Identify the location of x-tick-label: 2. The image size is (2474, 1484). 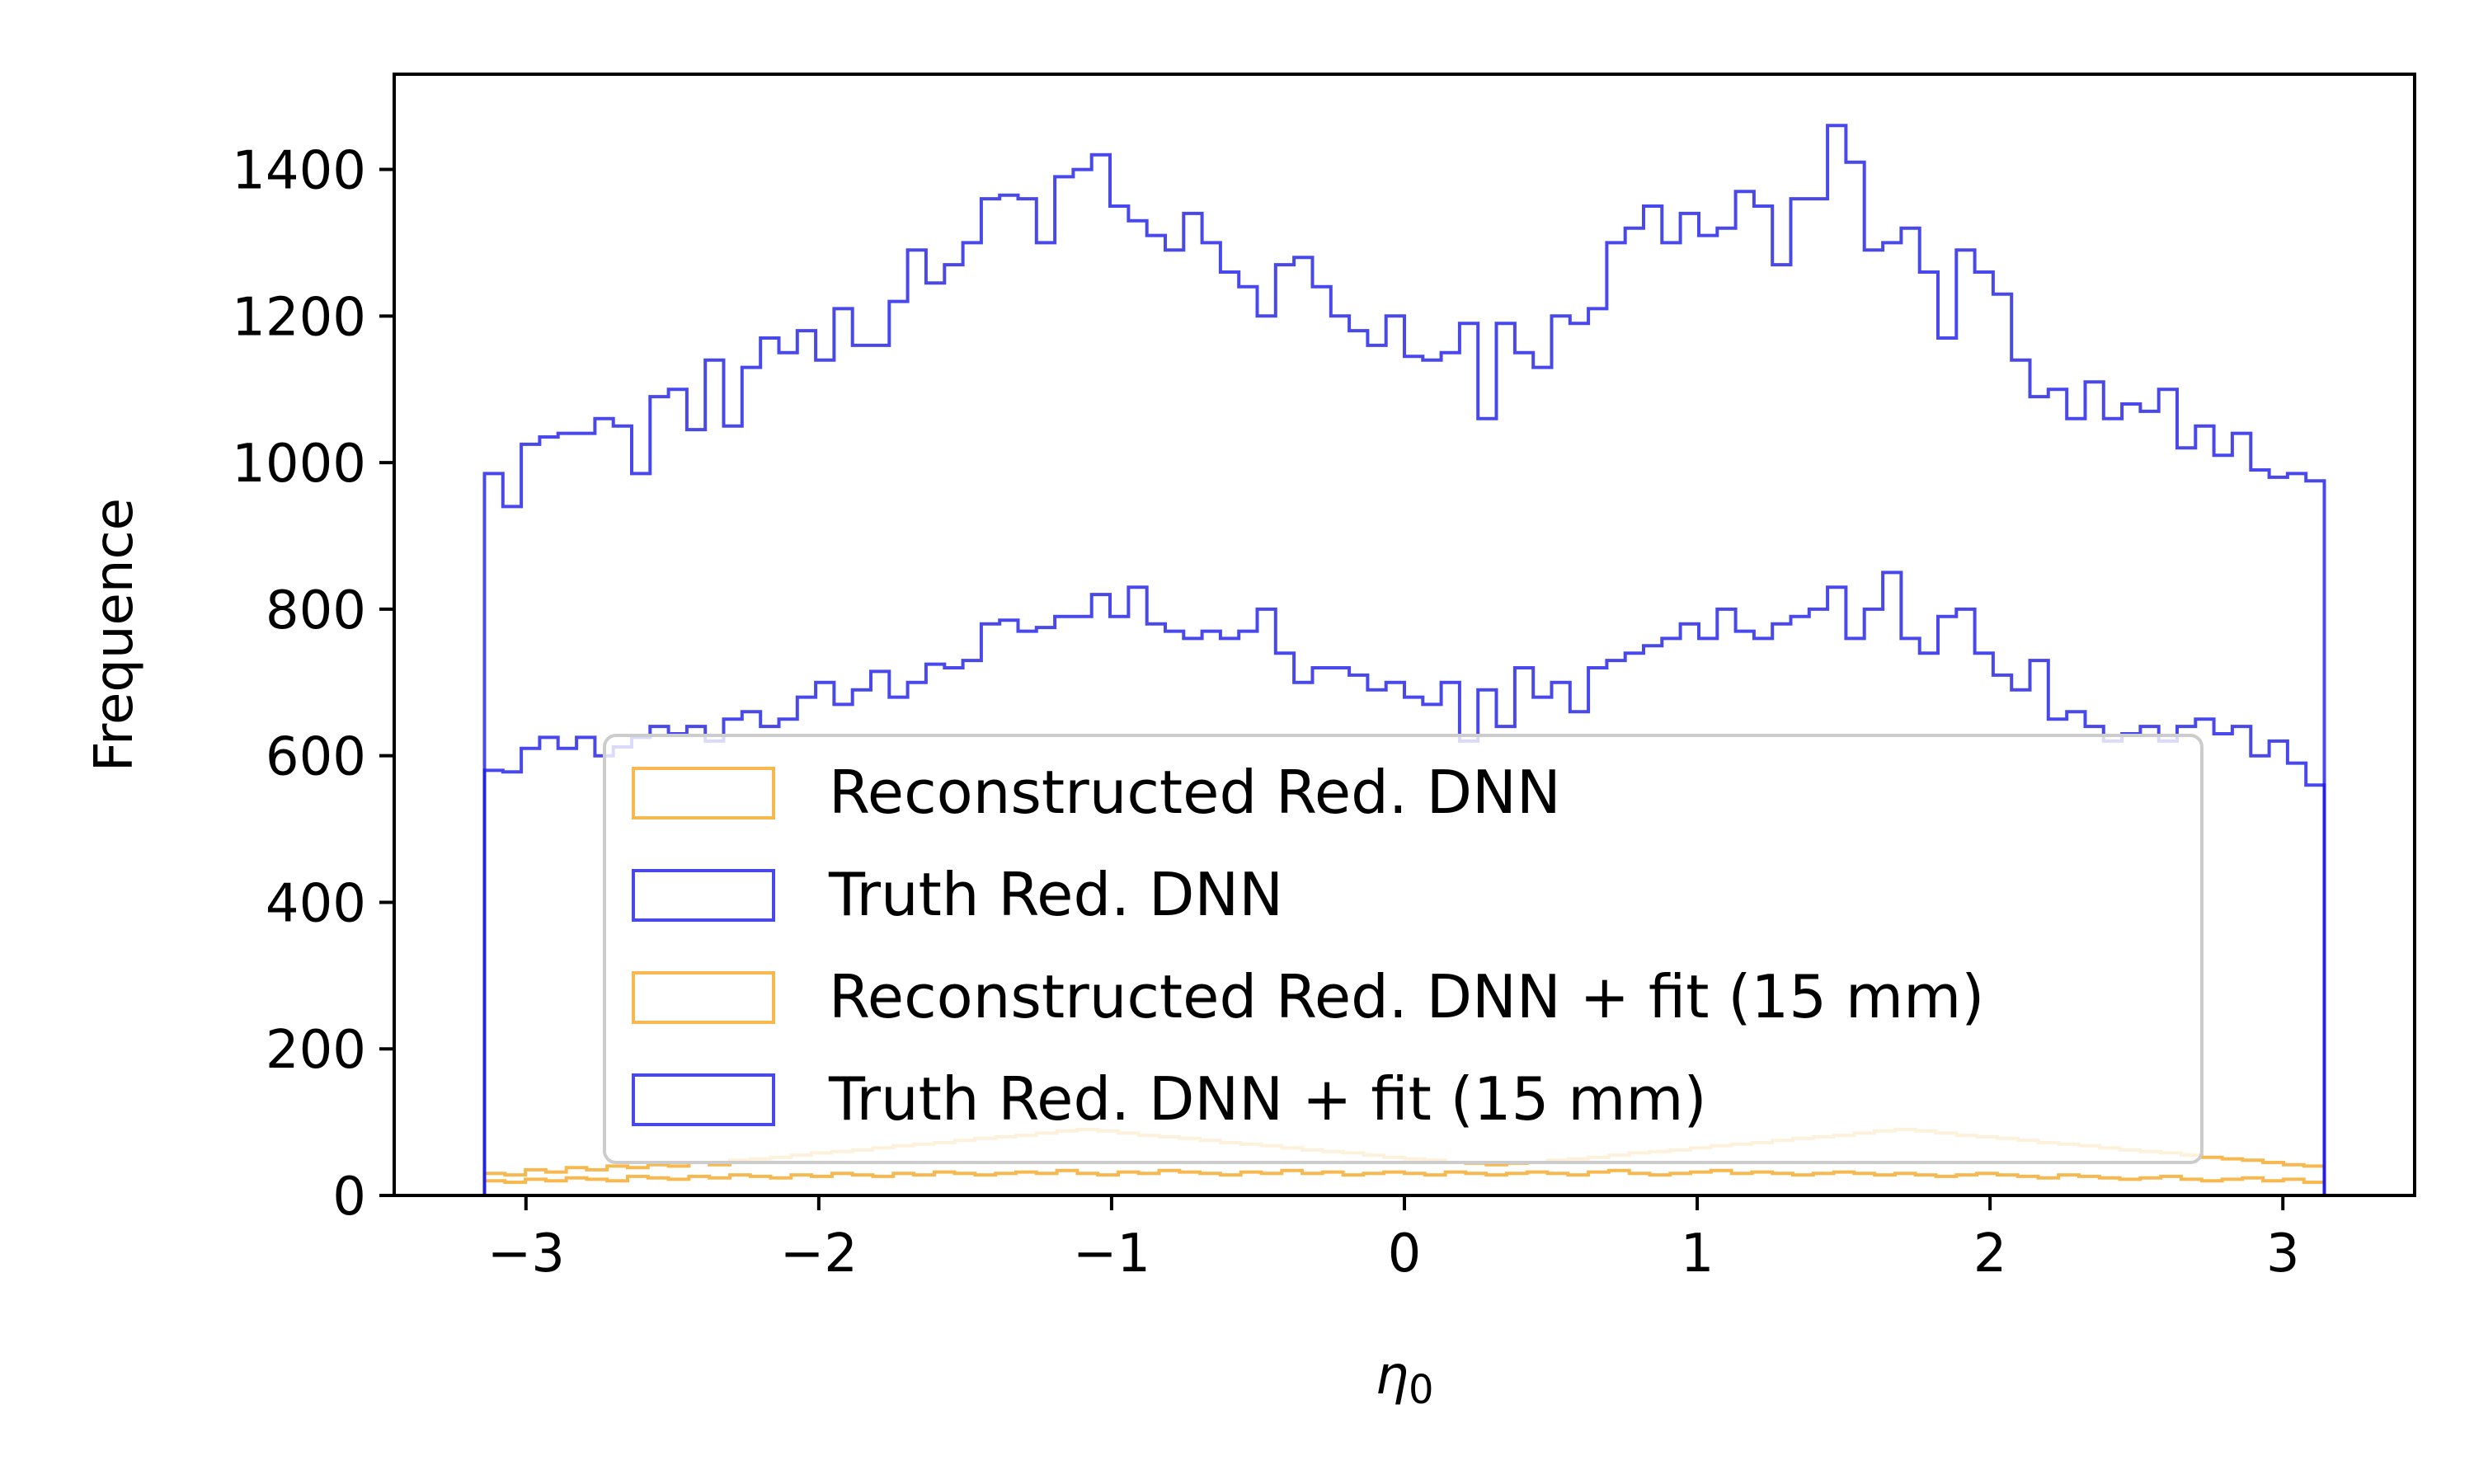
(1990, 1253).